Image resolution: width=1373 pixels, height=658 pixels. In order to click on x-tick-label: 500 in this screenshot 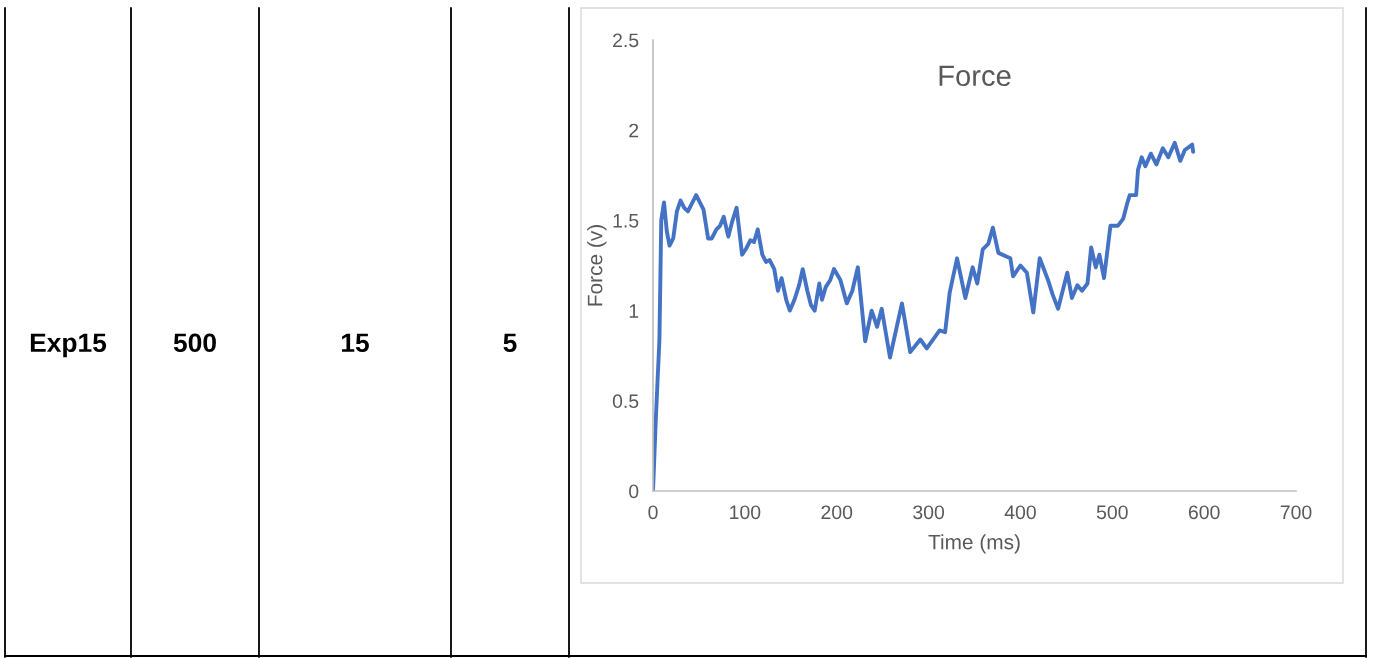, I will do `click(1112, 512)`.